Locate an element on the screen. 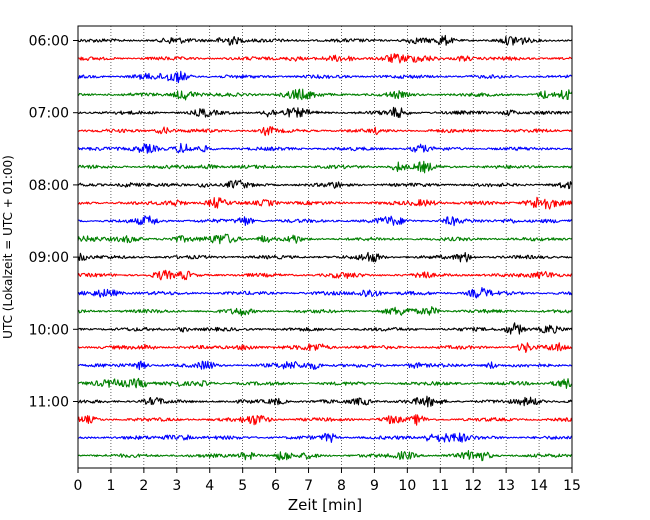 The image size is (650, 520). x-tick-label: 14 is located at coordinates (539, 486).